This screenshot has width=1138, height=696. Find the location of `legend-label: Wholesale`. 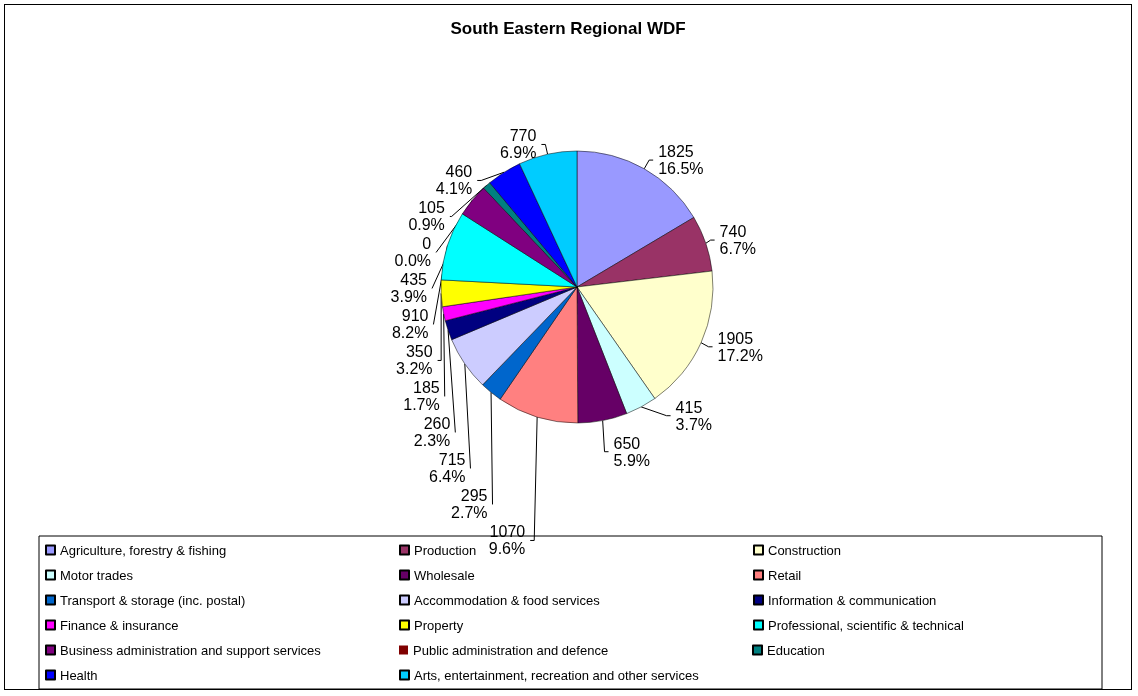

legend-label: Wholesale is located at coordinates (444, 575).